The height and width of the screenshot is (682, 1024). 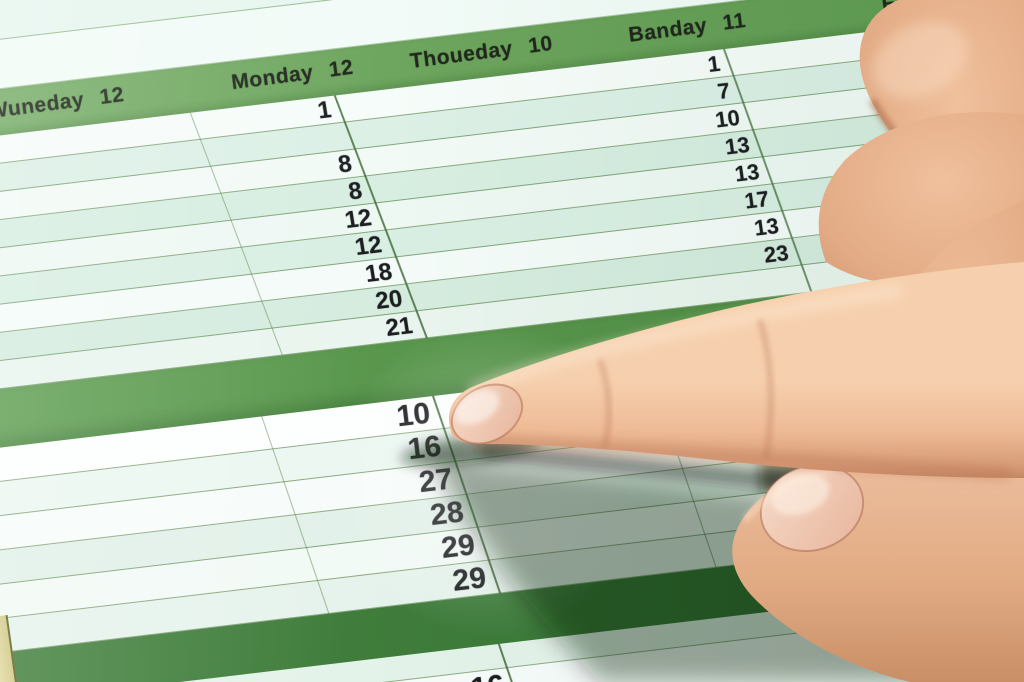 I want to click on thumb-highlight, so click(x=789, y=494).